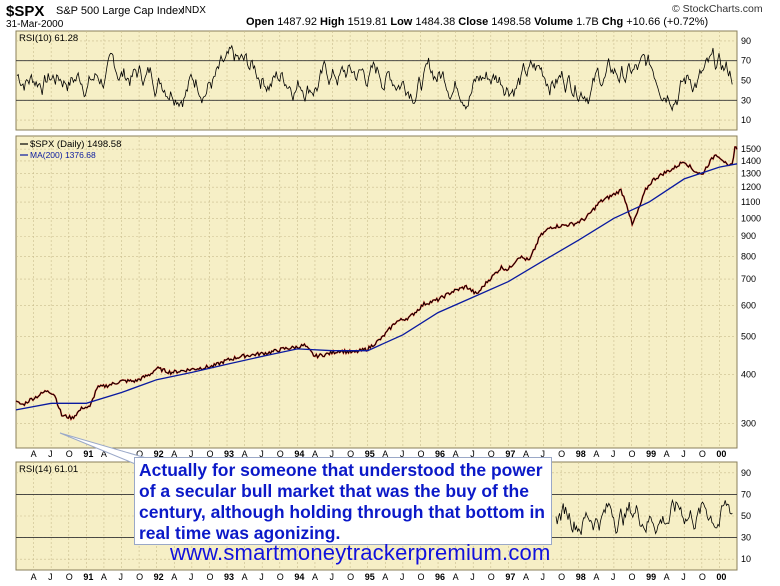 This screenshot has width=780, height=586. I want to click on low-label: Low, so click(401, 22).